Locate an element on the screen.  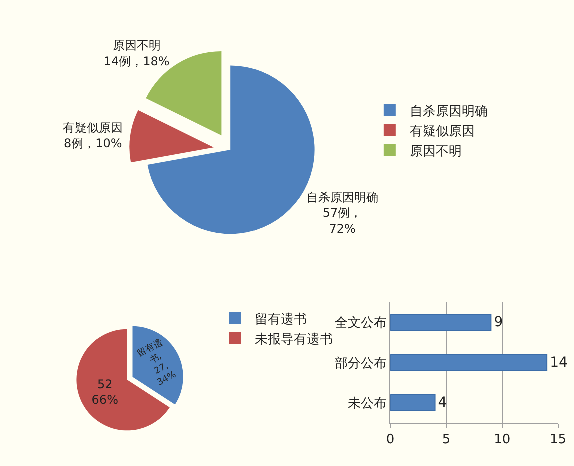
slice-label: 自杀原因明确 is located at coordinates (342, 197).